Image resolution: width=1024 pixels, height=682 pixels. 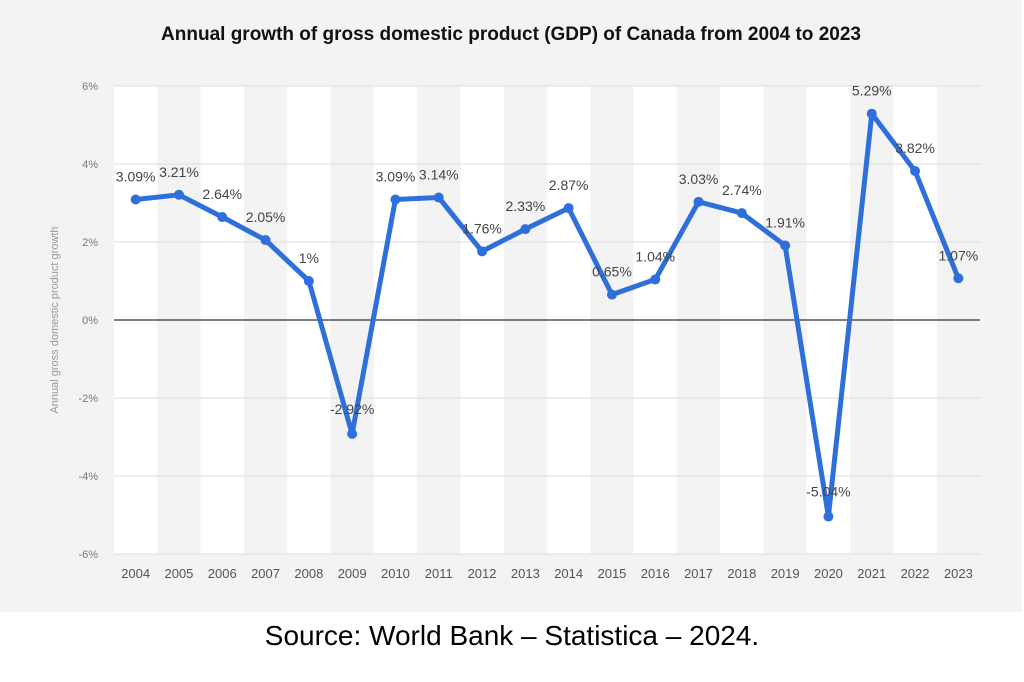 I want to click on data-label: 3.14%, so click(x=439, y=175).